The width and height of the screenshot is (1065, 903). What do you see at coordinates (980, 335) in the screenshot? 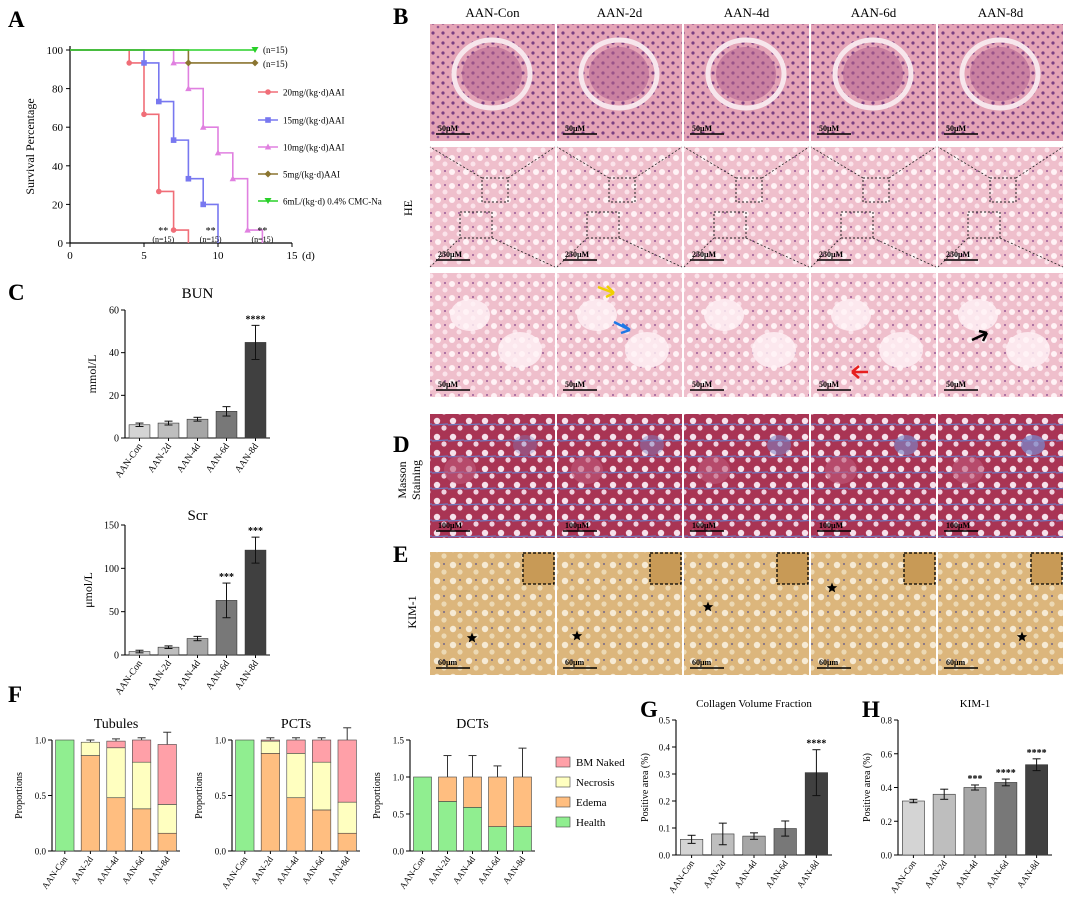
I see `black-arrow-icon` at bounding box center [980, 335].